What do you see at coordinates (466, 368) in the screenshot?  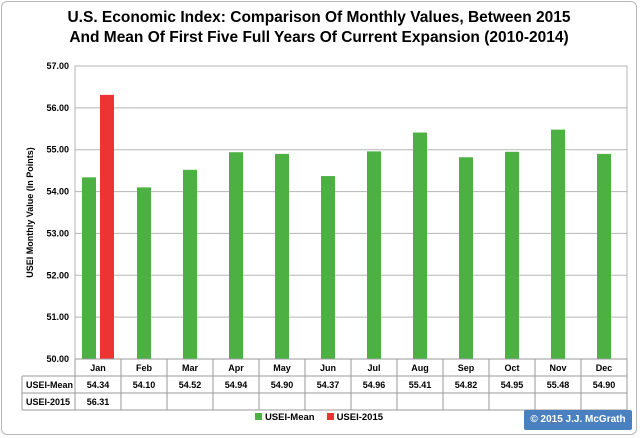 I see `x-tick-label: Sep` at bounding box center [466, 368].